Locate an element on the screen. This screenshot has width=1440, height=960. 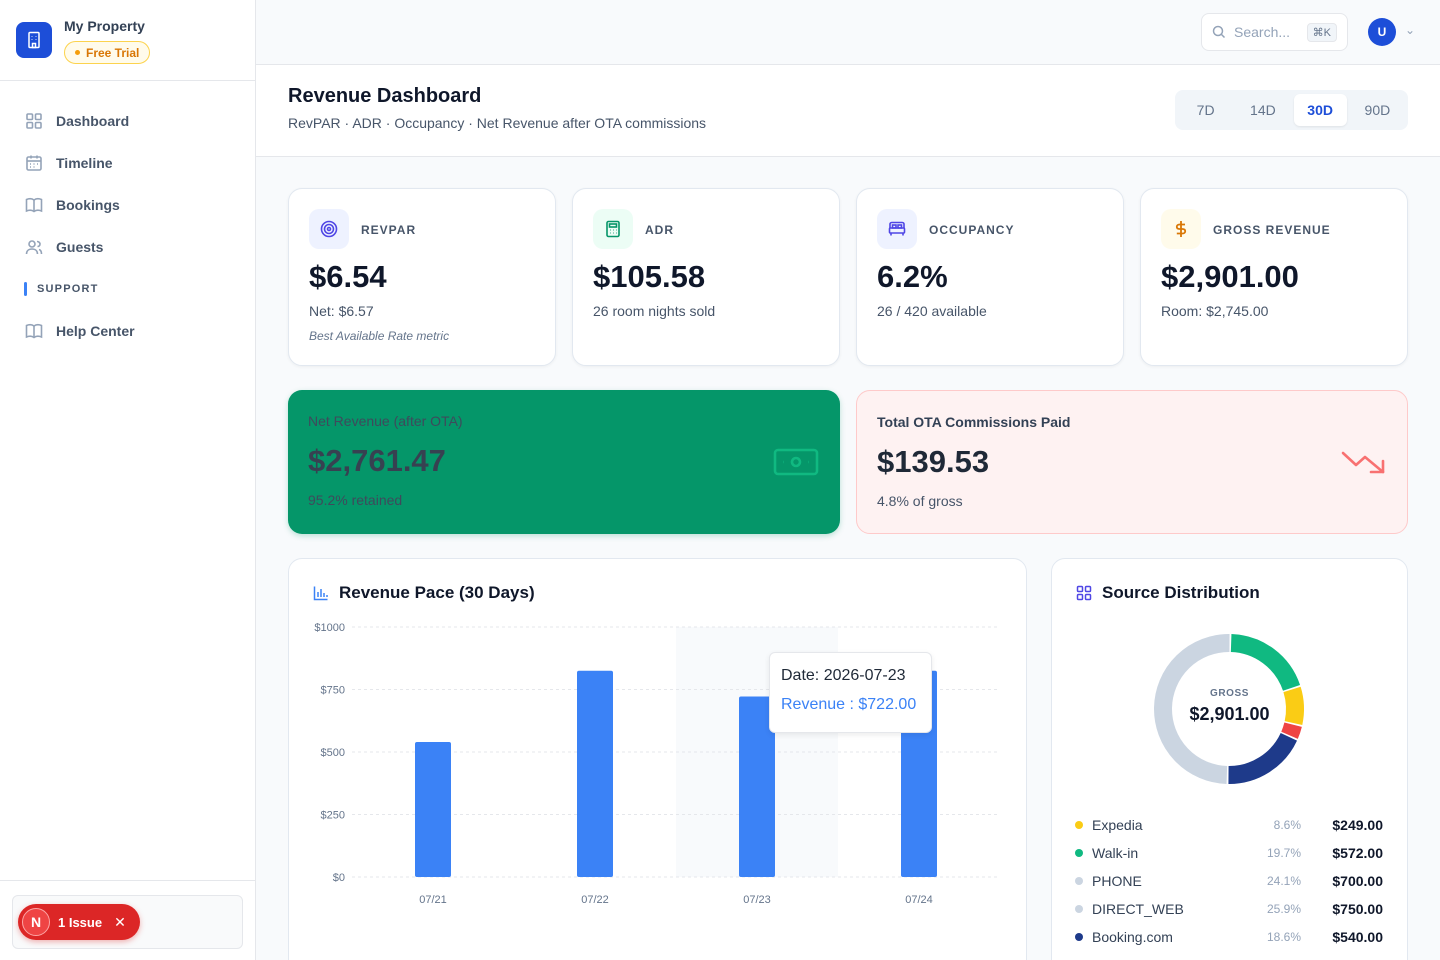
avatar: U is located at coordinates (1382, 32).